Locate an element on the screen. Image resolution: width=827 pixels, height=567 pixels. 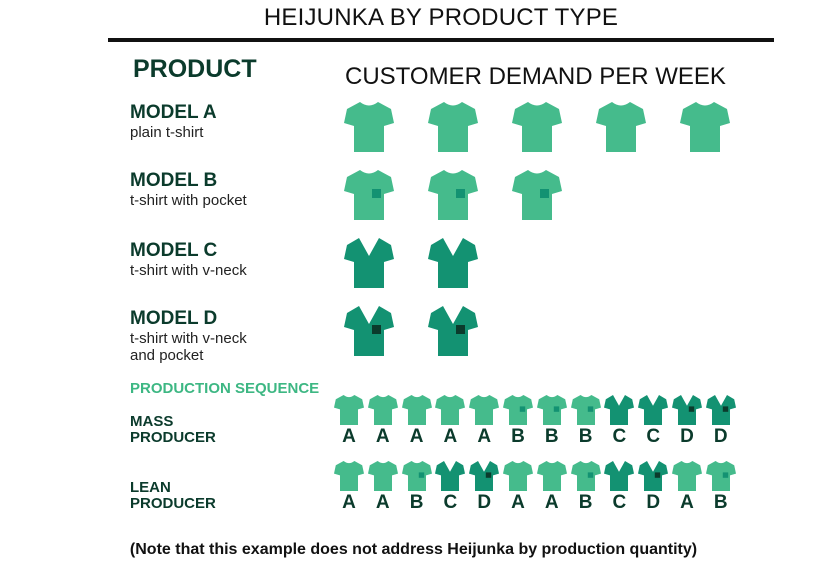
model-name: MODEL C is located at coordinates (174, 250).